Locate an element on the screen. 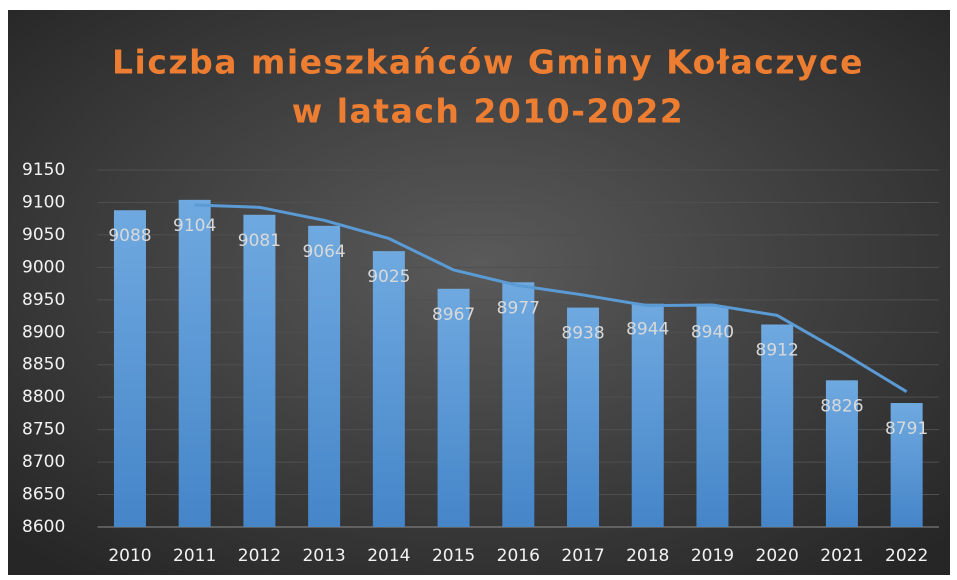 Image resolution: width=957 pixels, height=580 pixels. value-label: 8967 is located at coordinates (453, 315).